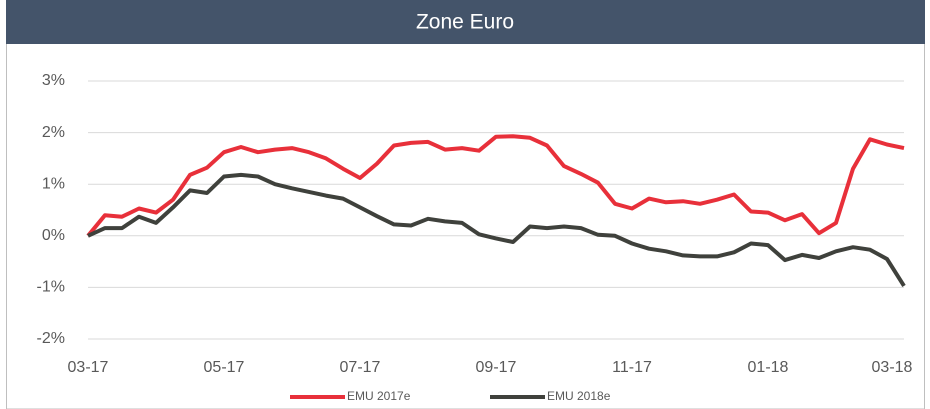 This screenshot has height=409, width=930. I want to click on x-tick-label: 05-17, so click(224, 367).